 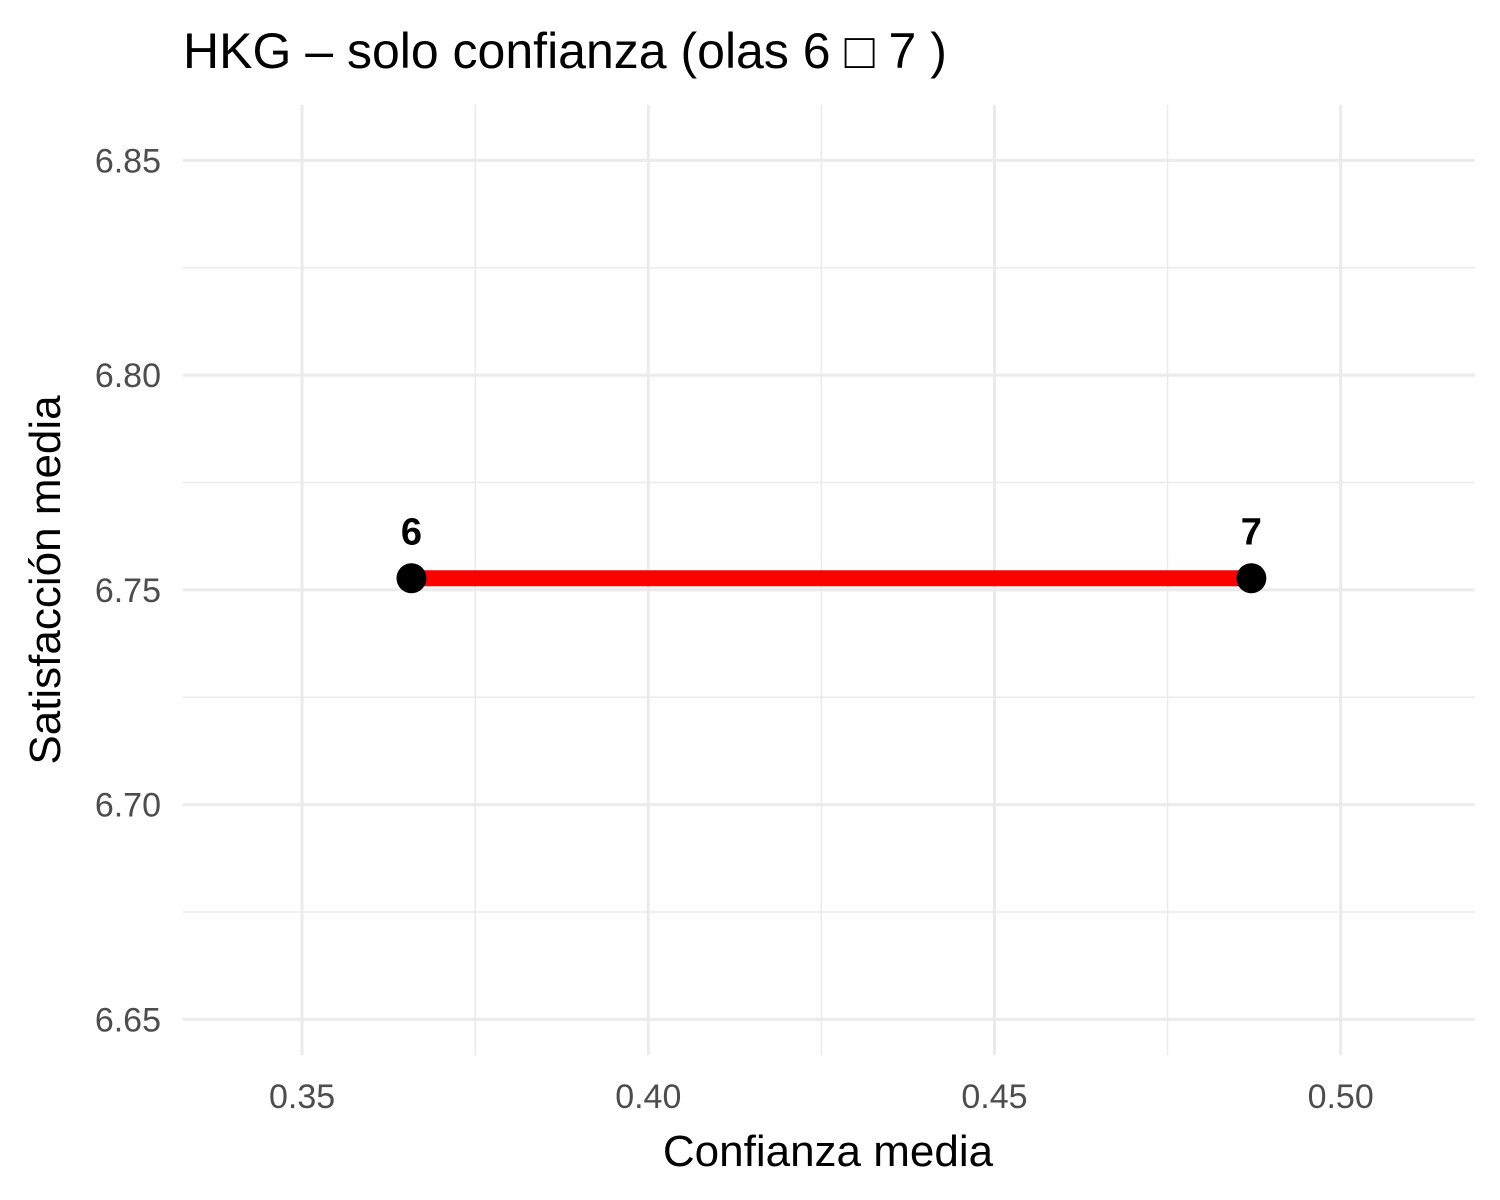 I want to click on y-tick-label: 6.75, so click(x=128, y=591).